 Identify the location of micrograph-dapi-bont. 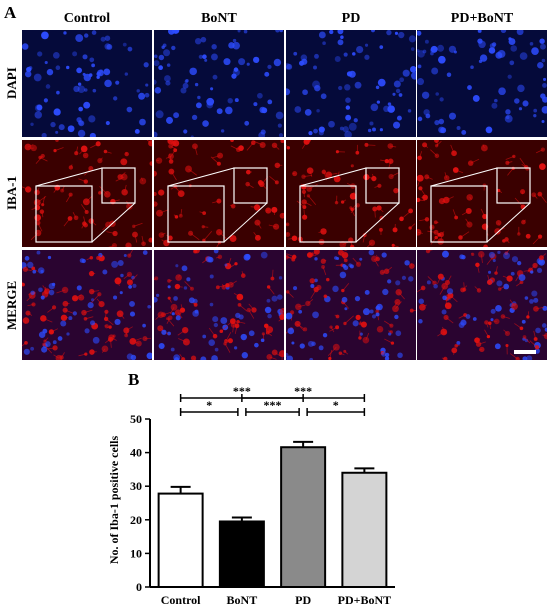
(219, 83).